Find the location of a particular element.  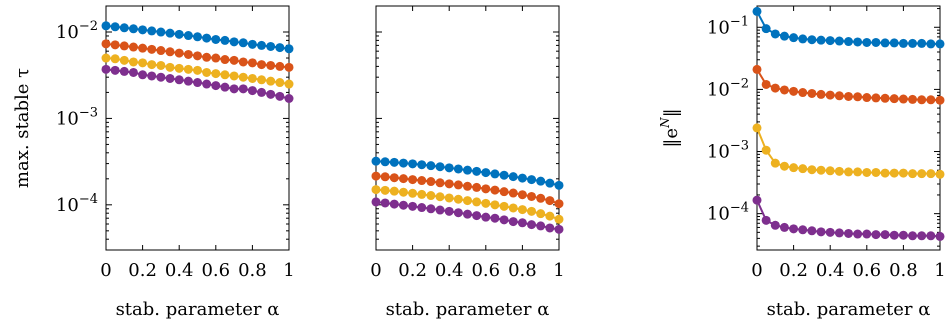

chart-2-x-tick-label: 1 is located at coordinates (558, 270).